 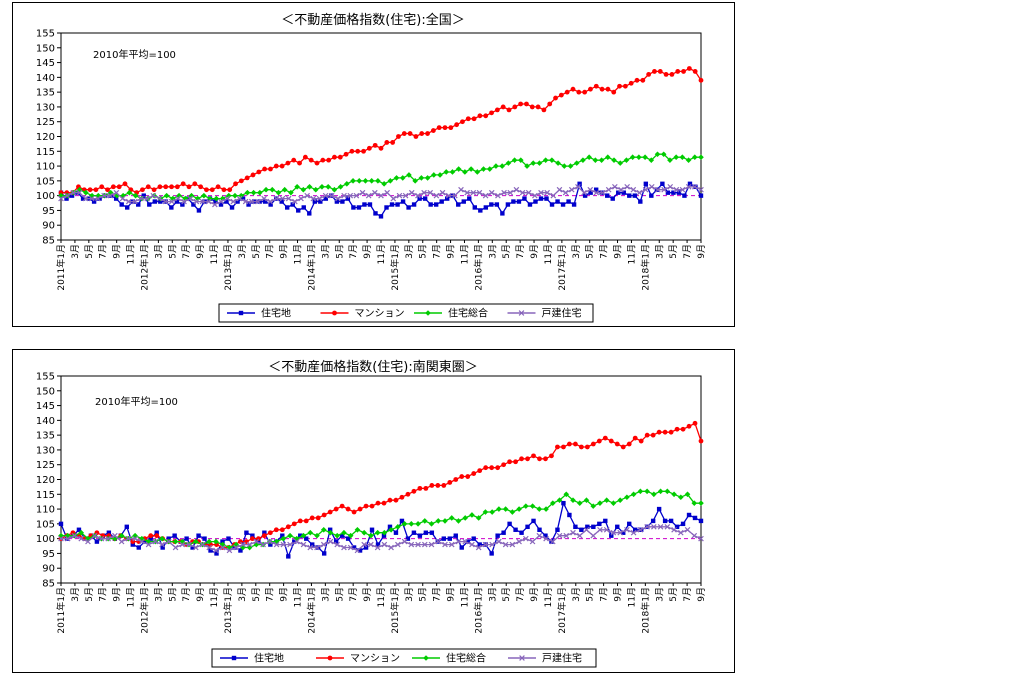 I want to click on y-tick-label: 85, so click(x=48, y=584).